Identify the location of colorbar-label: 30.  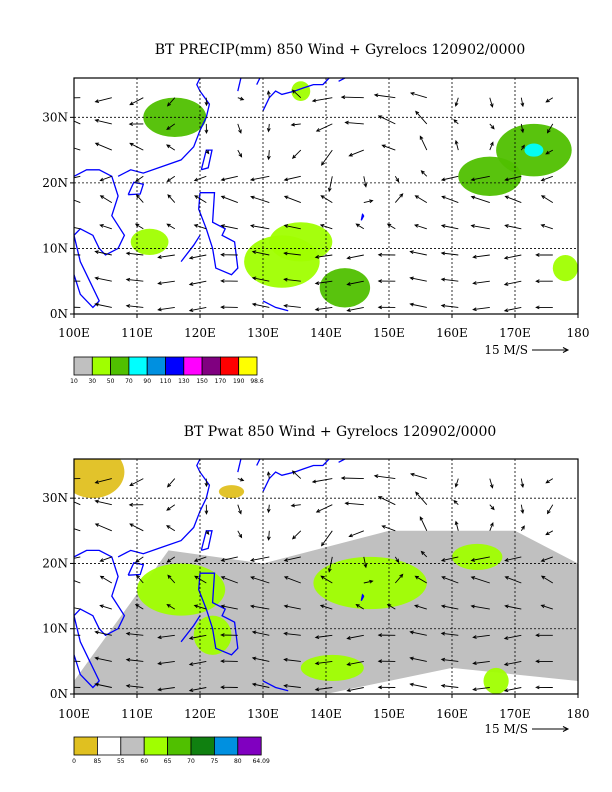
(92, 381).